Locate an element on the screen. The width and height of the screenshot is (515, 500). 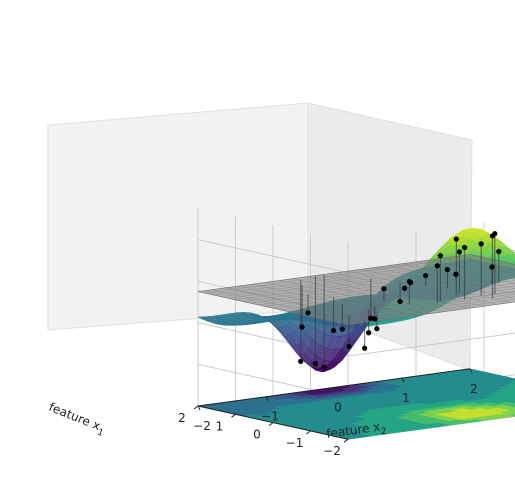
point-stems is located at coordinates (400, 300).